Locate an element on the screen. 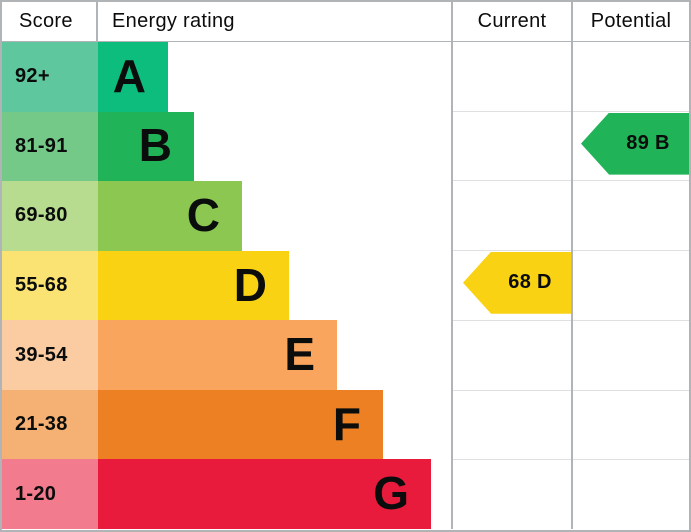  band-g-score-range: 1-20 is located at coordinates (50, 494).